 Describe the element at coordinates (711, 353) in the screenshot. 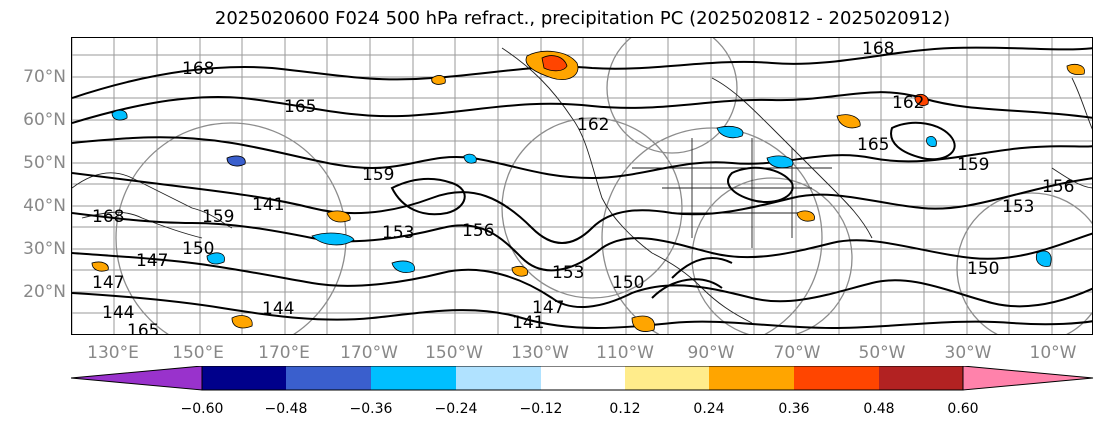

I see `lon-label-90w: 90°W` at that location.